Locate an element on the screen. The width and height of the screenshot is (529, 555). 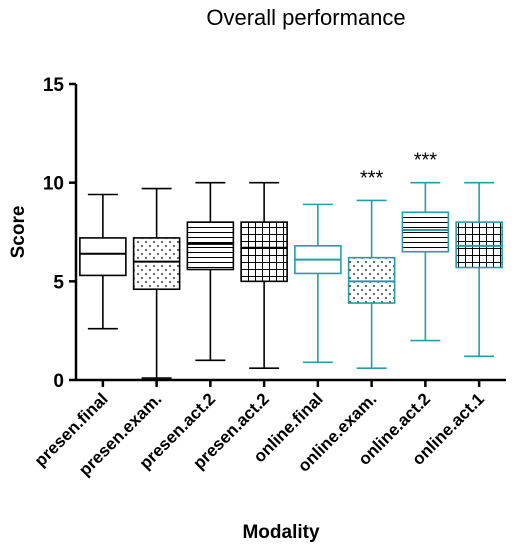
y-axis-label: Score is located at coordinates (18, 232).